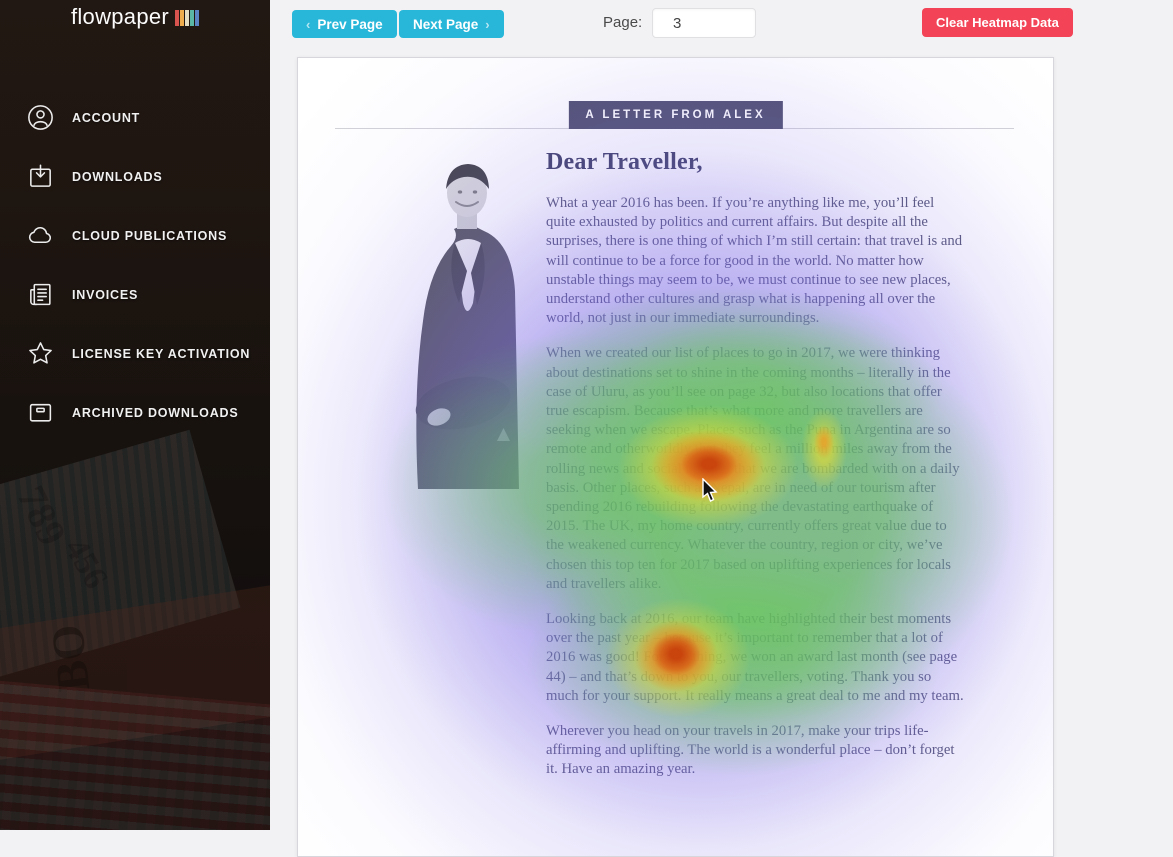  I want to click on photo-gingham-cloth, so click(135, 754).